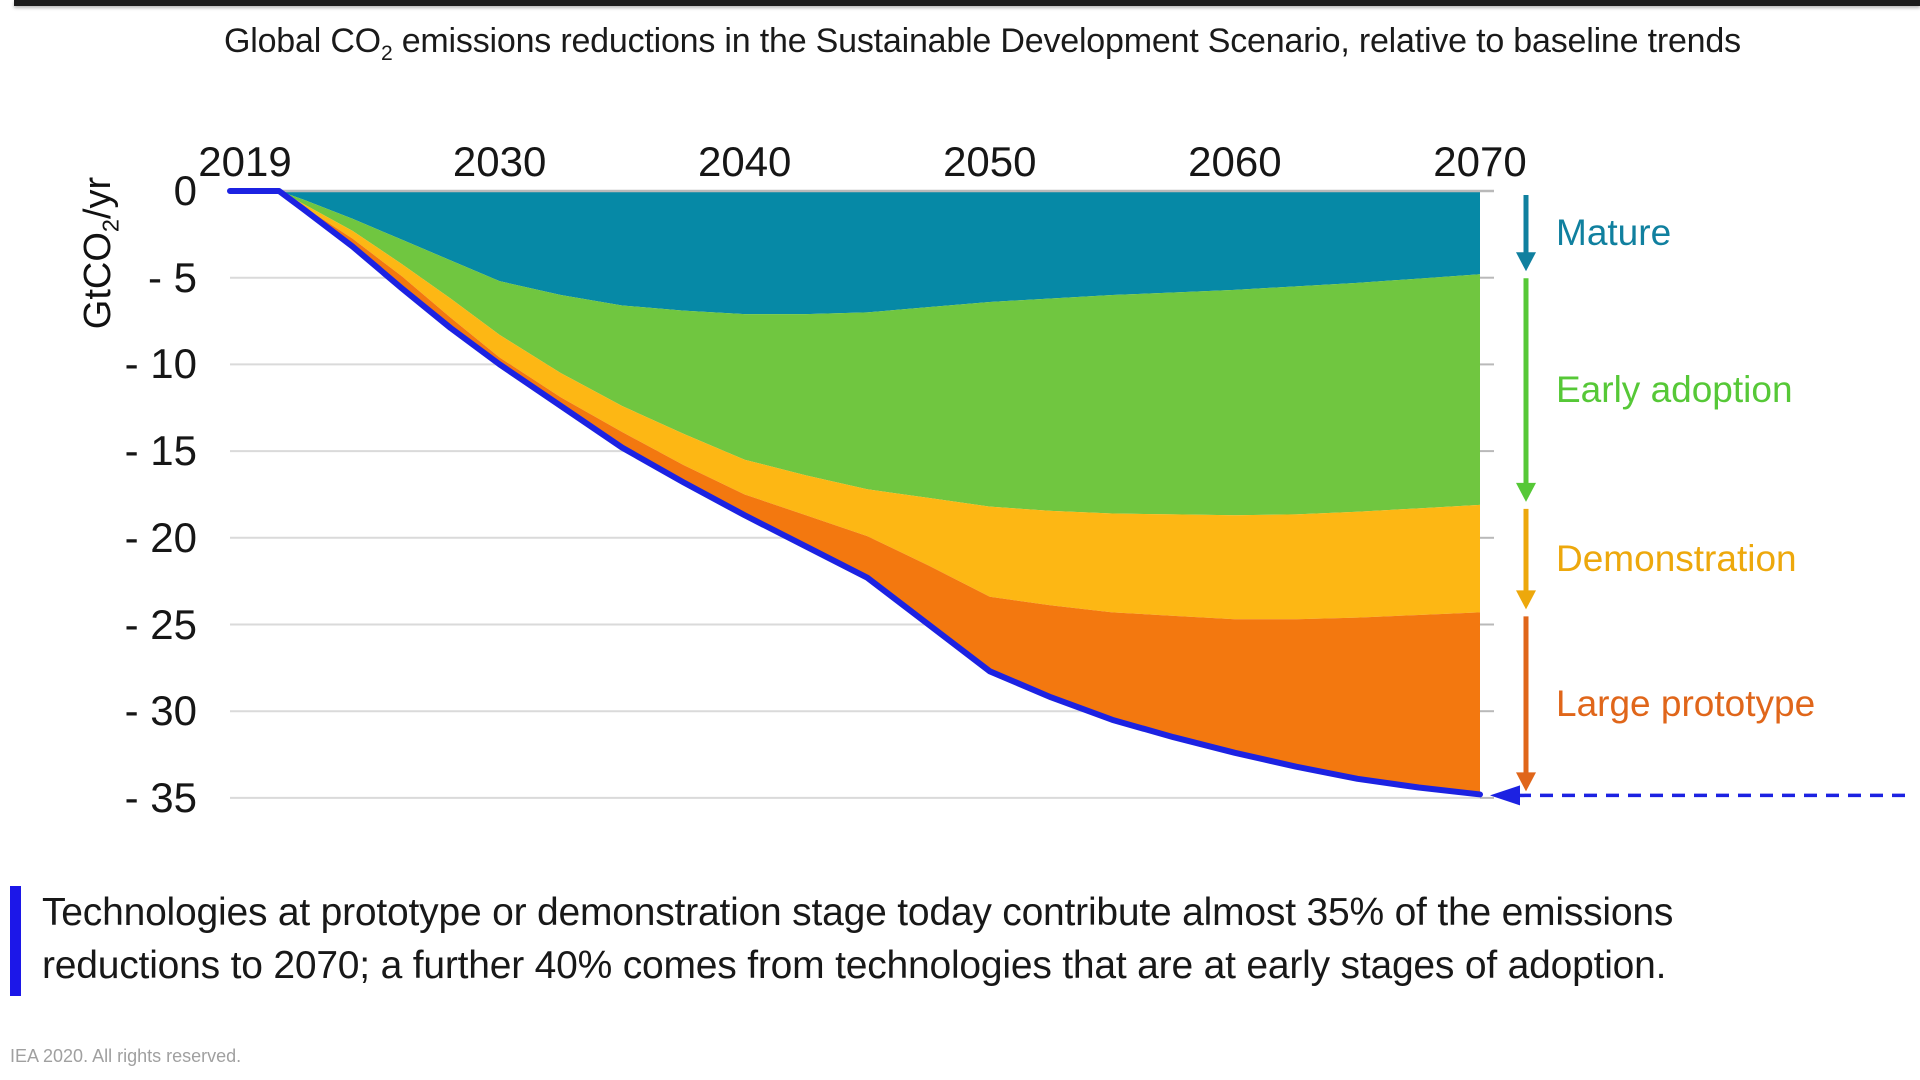 The image size is (1920, 1080). Describe the element at coordinates (160, 624) in the screenshot. I see `y-tick-label: - 25` at that location.